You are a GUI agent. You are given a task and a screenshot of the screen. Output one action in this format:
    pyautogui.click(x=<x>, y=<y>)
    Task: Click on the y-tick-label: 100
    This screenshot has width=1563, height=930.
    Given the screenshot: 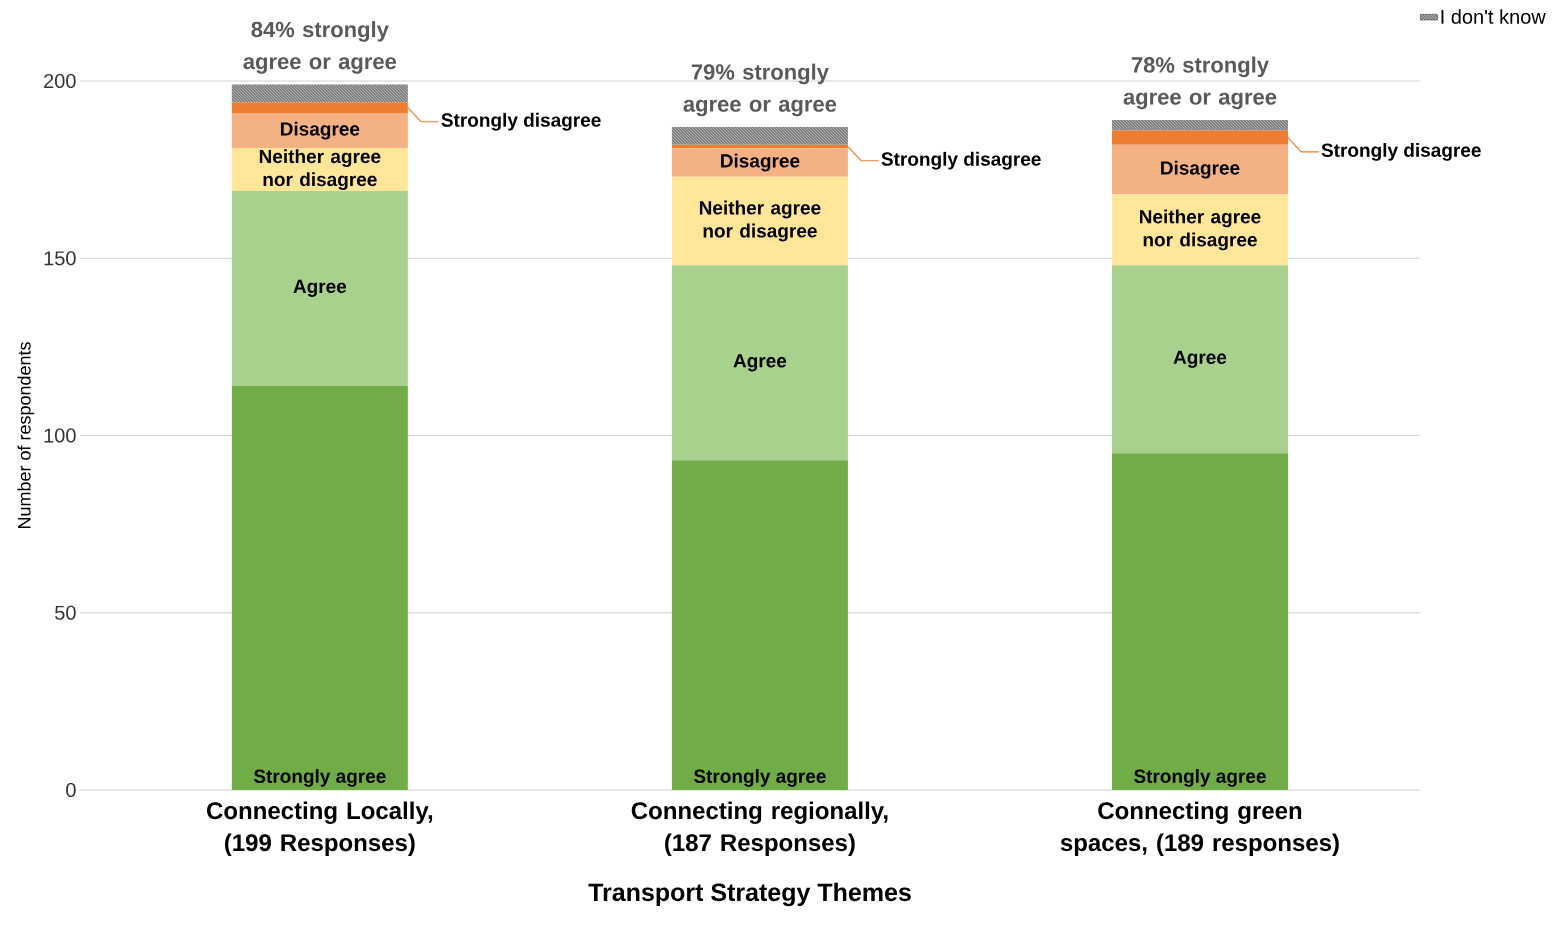 What is the action you would take?
    pyautogui.click(x=60, y=435)
    